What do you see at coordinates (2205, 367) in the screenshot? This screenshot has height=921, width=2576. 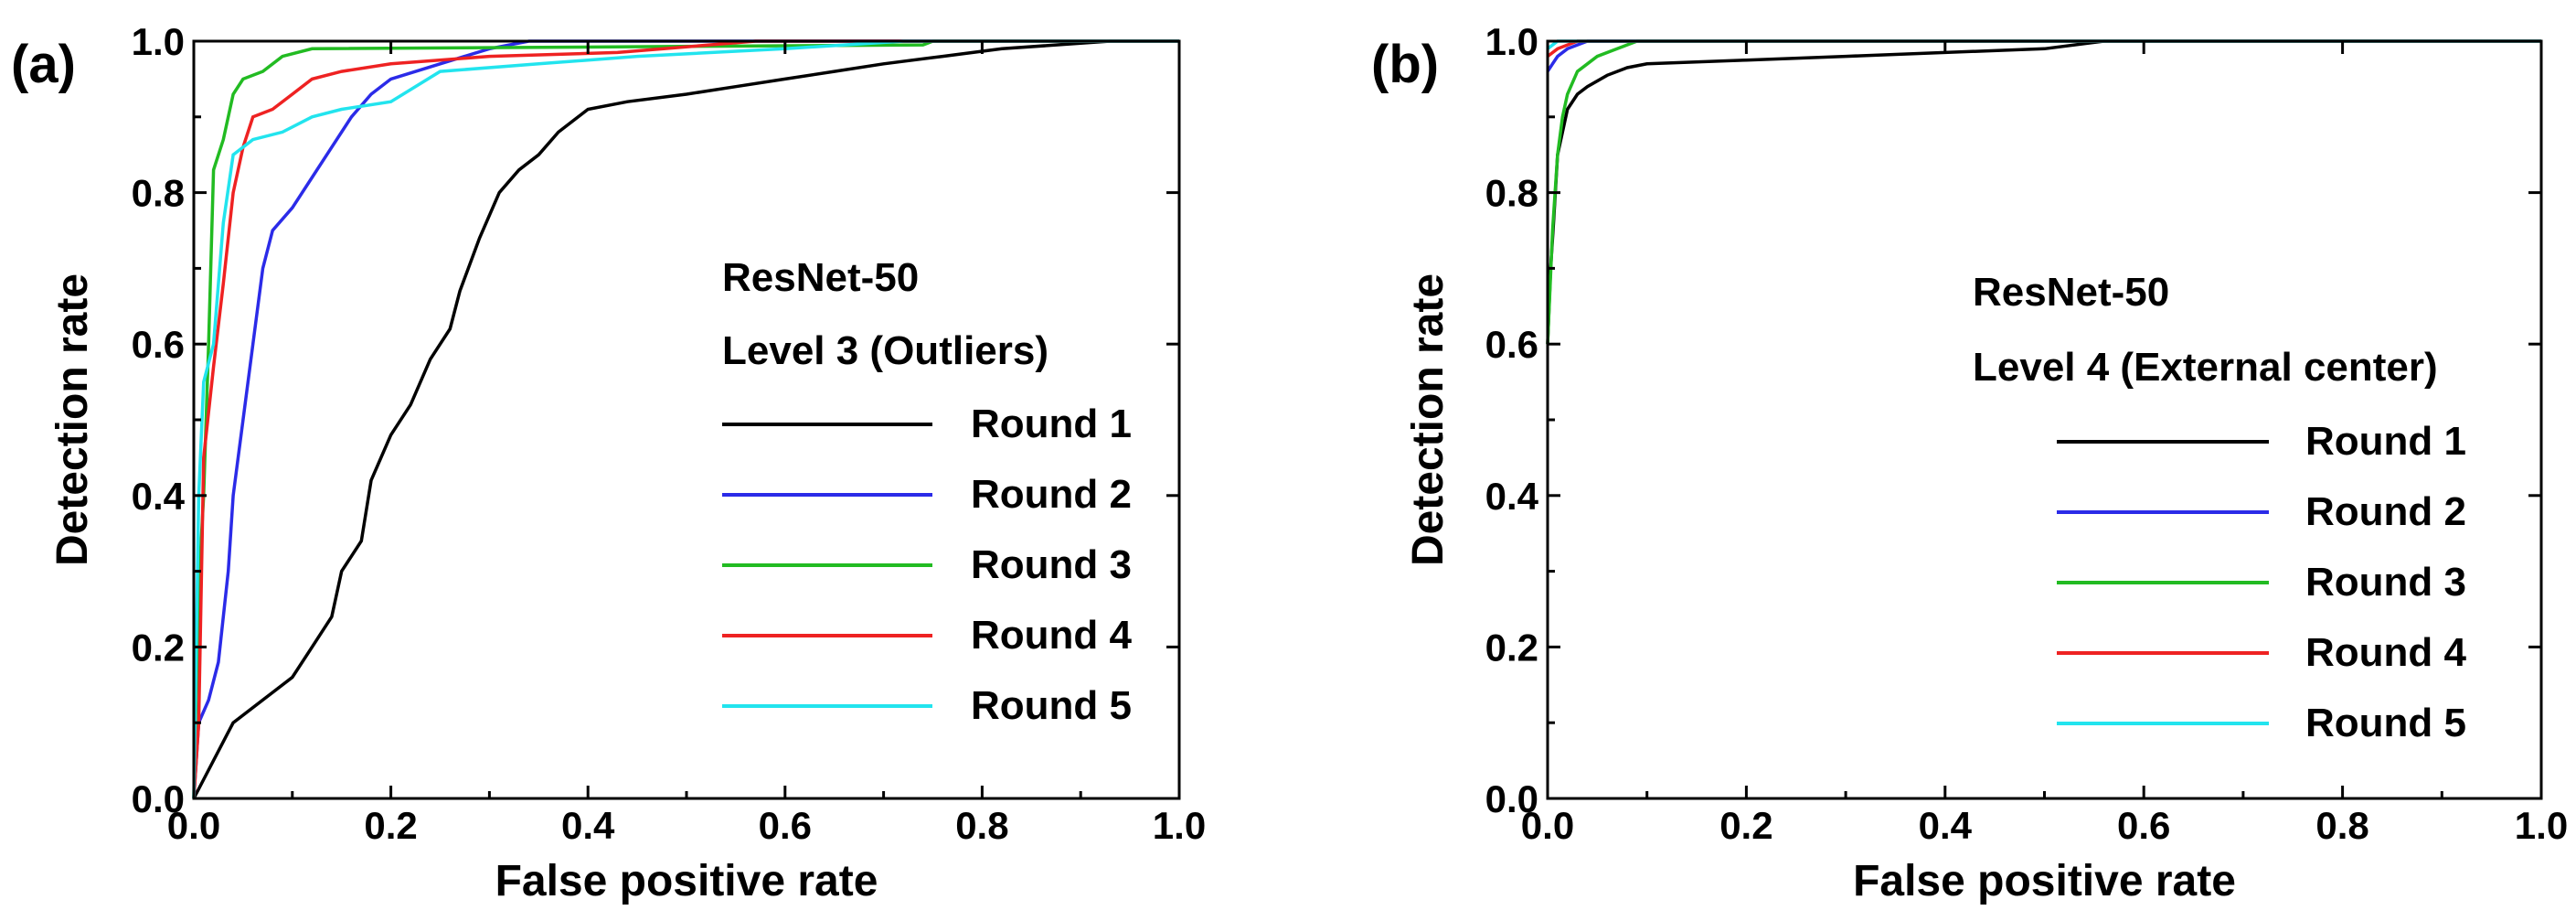 I see `legend-title-line: Level 4 (External center)` at bounding box center [2205, 367].